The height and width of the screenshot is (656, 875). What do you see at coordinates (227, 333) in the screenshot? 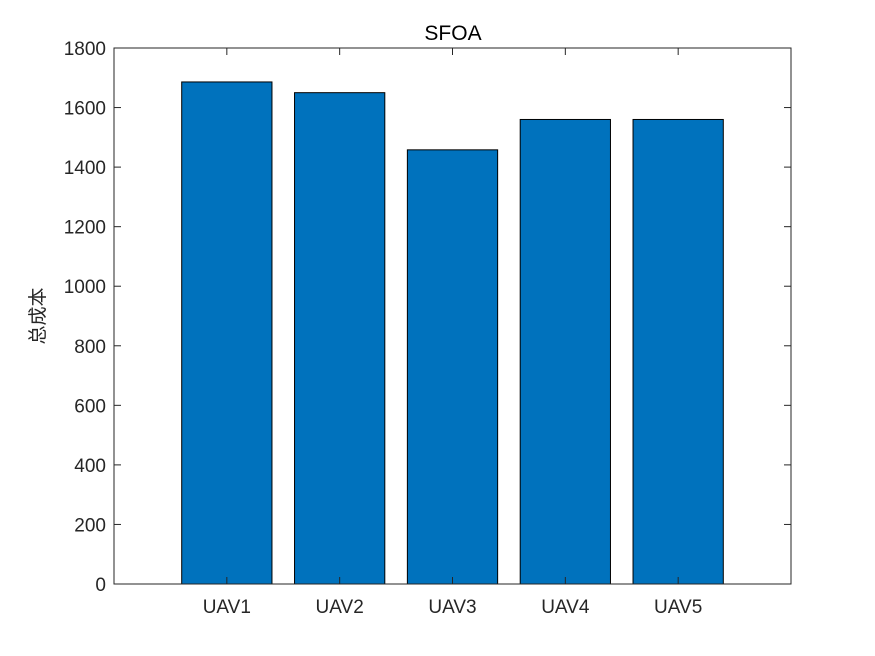
I see `bar-uav1` at bounding box center [227, 333].